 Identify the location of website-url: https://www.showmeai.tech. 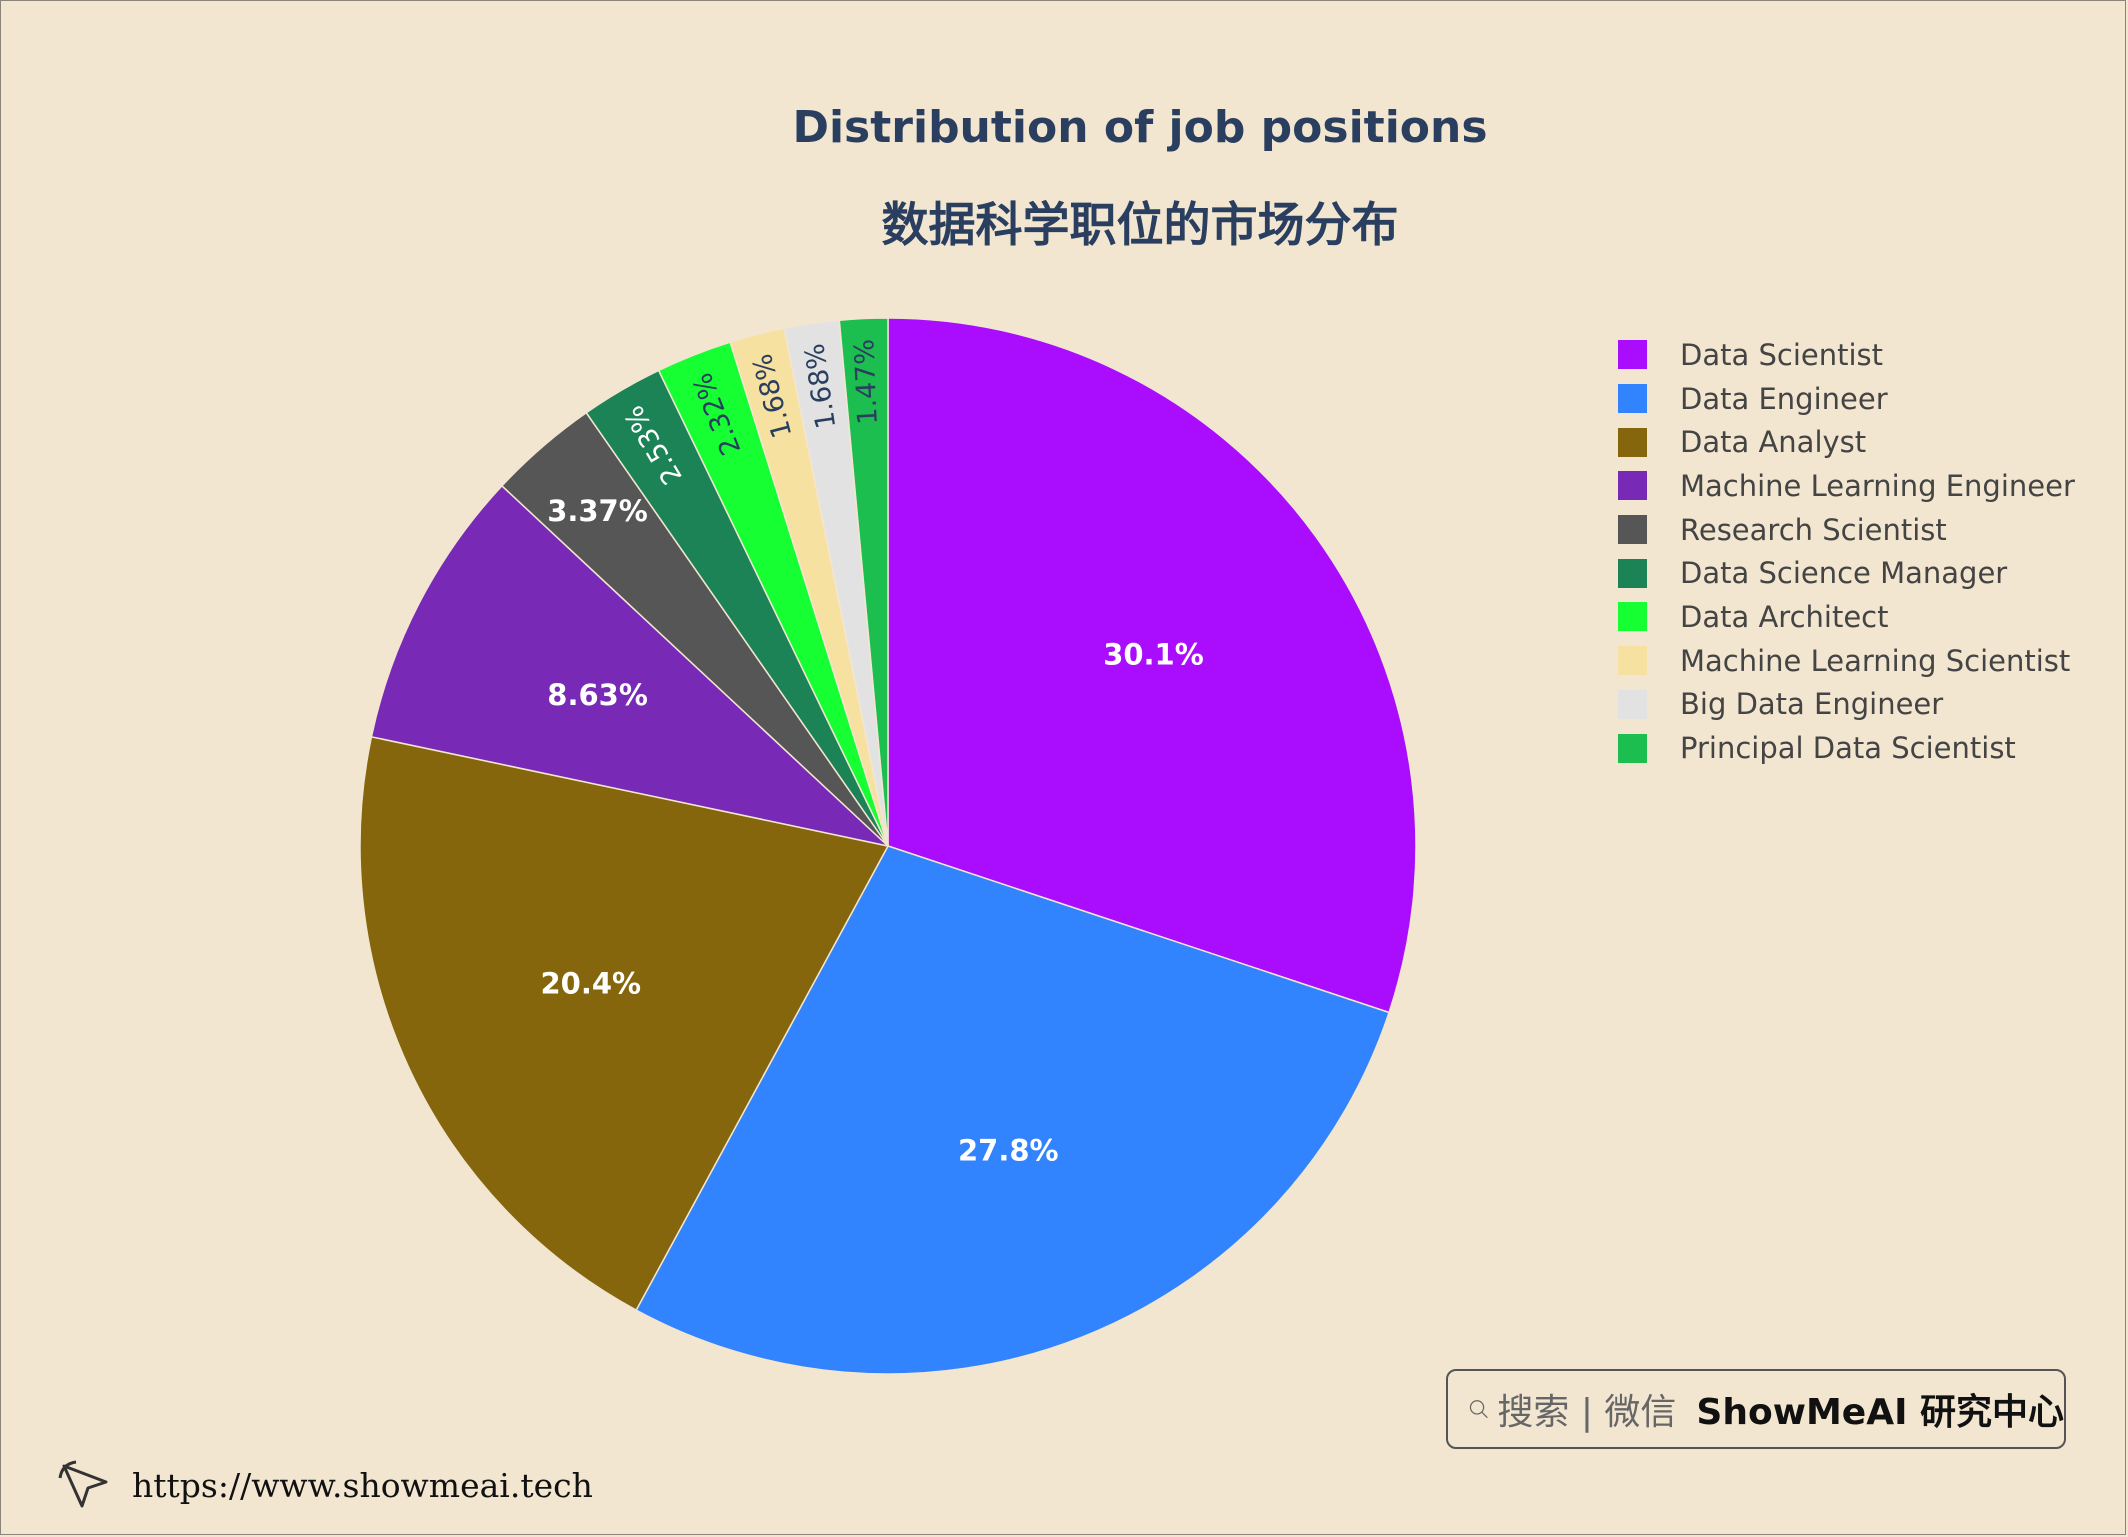
(362, 1485).